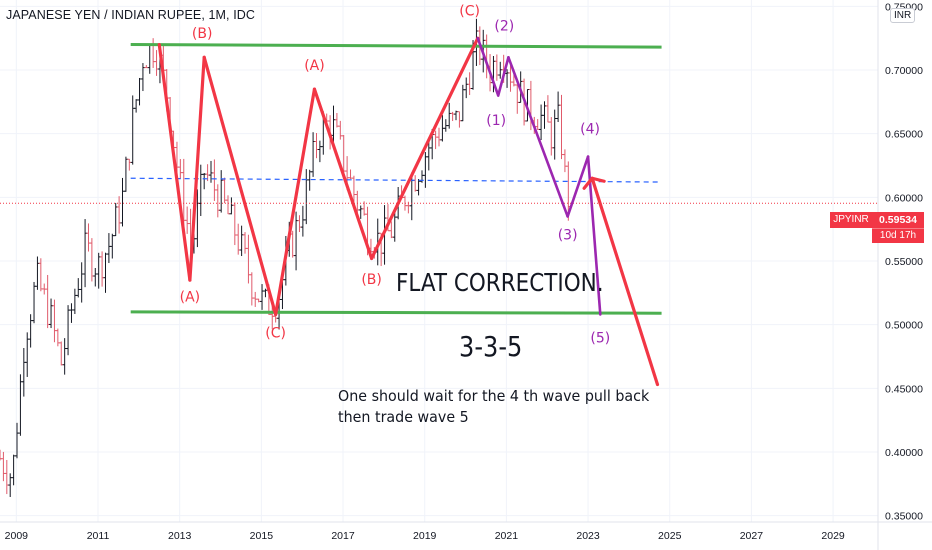 The image size is (932, 550). I want to click on pullback-arrowhead, so click(594, 183).